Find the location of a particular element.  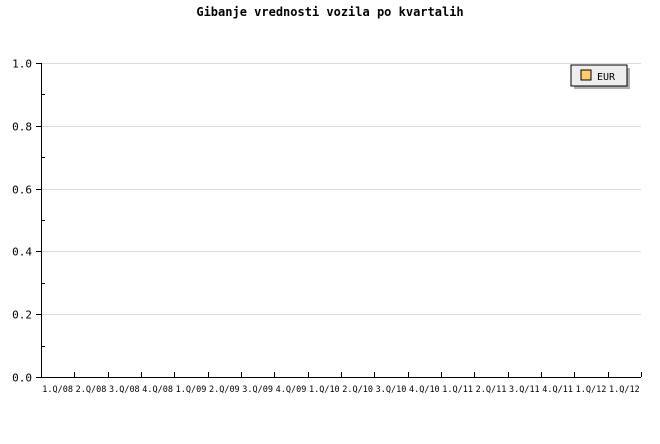

x-tick-label: 2.Q/09 is located at coordinates (224, 390).